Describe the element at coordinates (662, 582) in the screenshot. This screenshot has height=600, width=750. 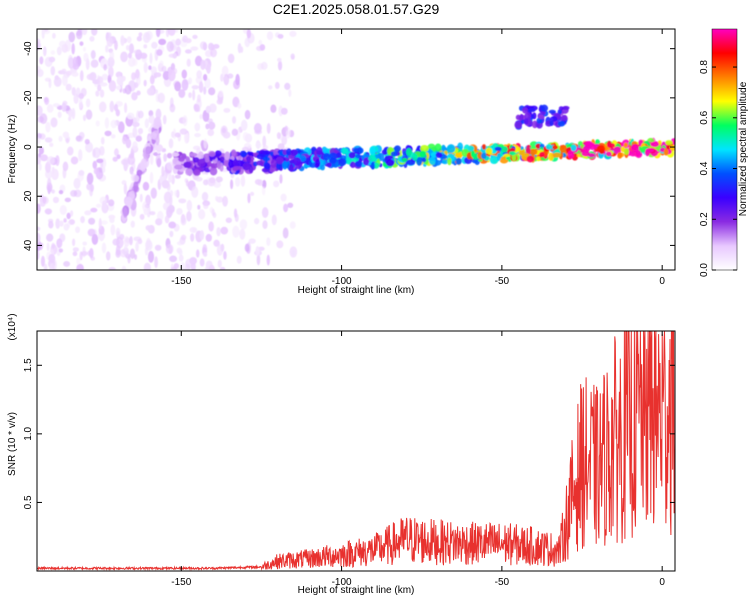
I see `x-tick-label: 0` at that location.